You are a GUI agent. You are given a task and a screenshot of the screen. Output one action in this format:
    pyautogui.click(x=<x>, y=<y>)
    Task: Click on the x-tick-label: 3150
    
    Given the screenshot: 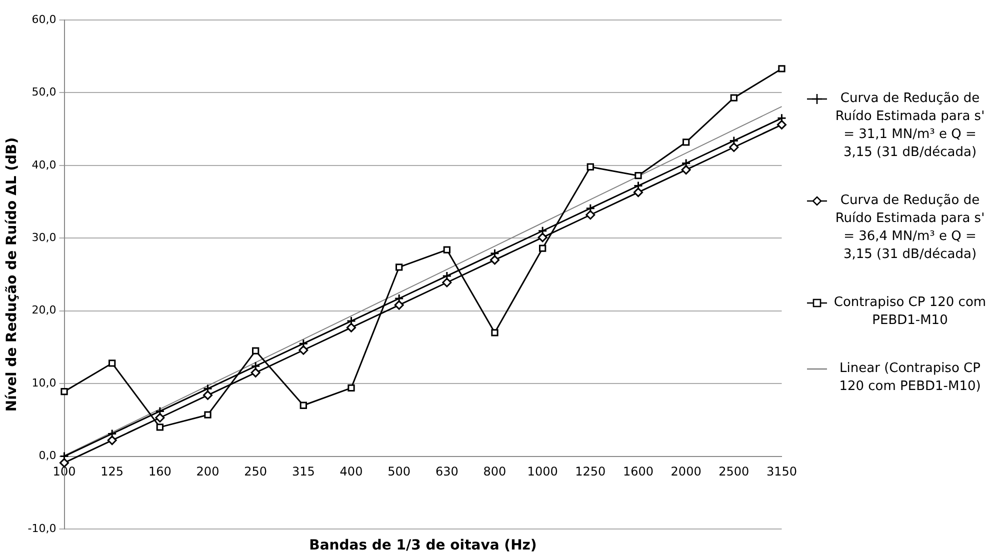 What is the action you would take?
    pyautogui.click(x=782, y=471)
    